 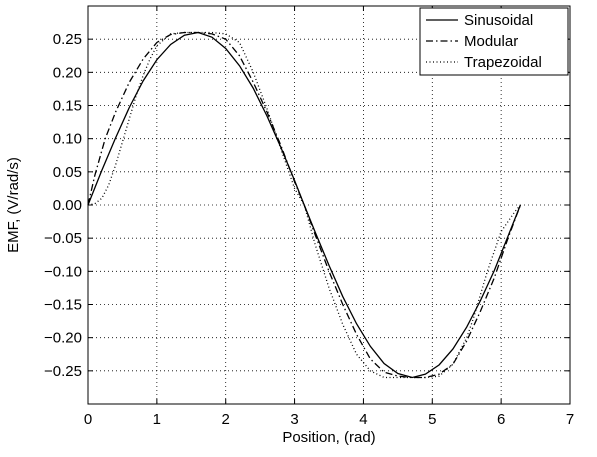 I want to click on y-tick-label: −0.20, so click(x=63, y=338).